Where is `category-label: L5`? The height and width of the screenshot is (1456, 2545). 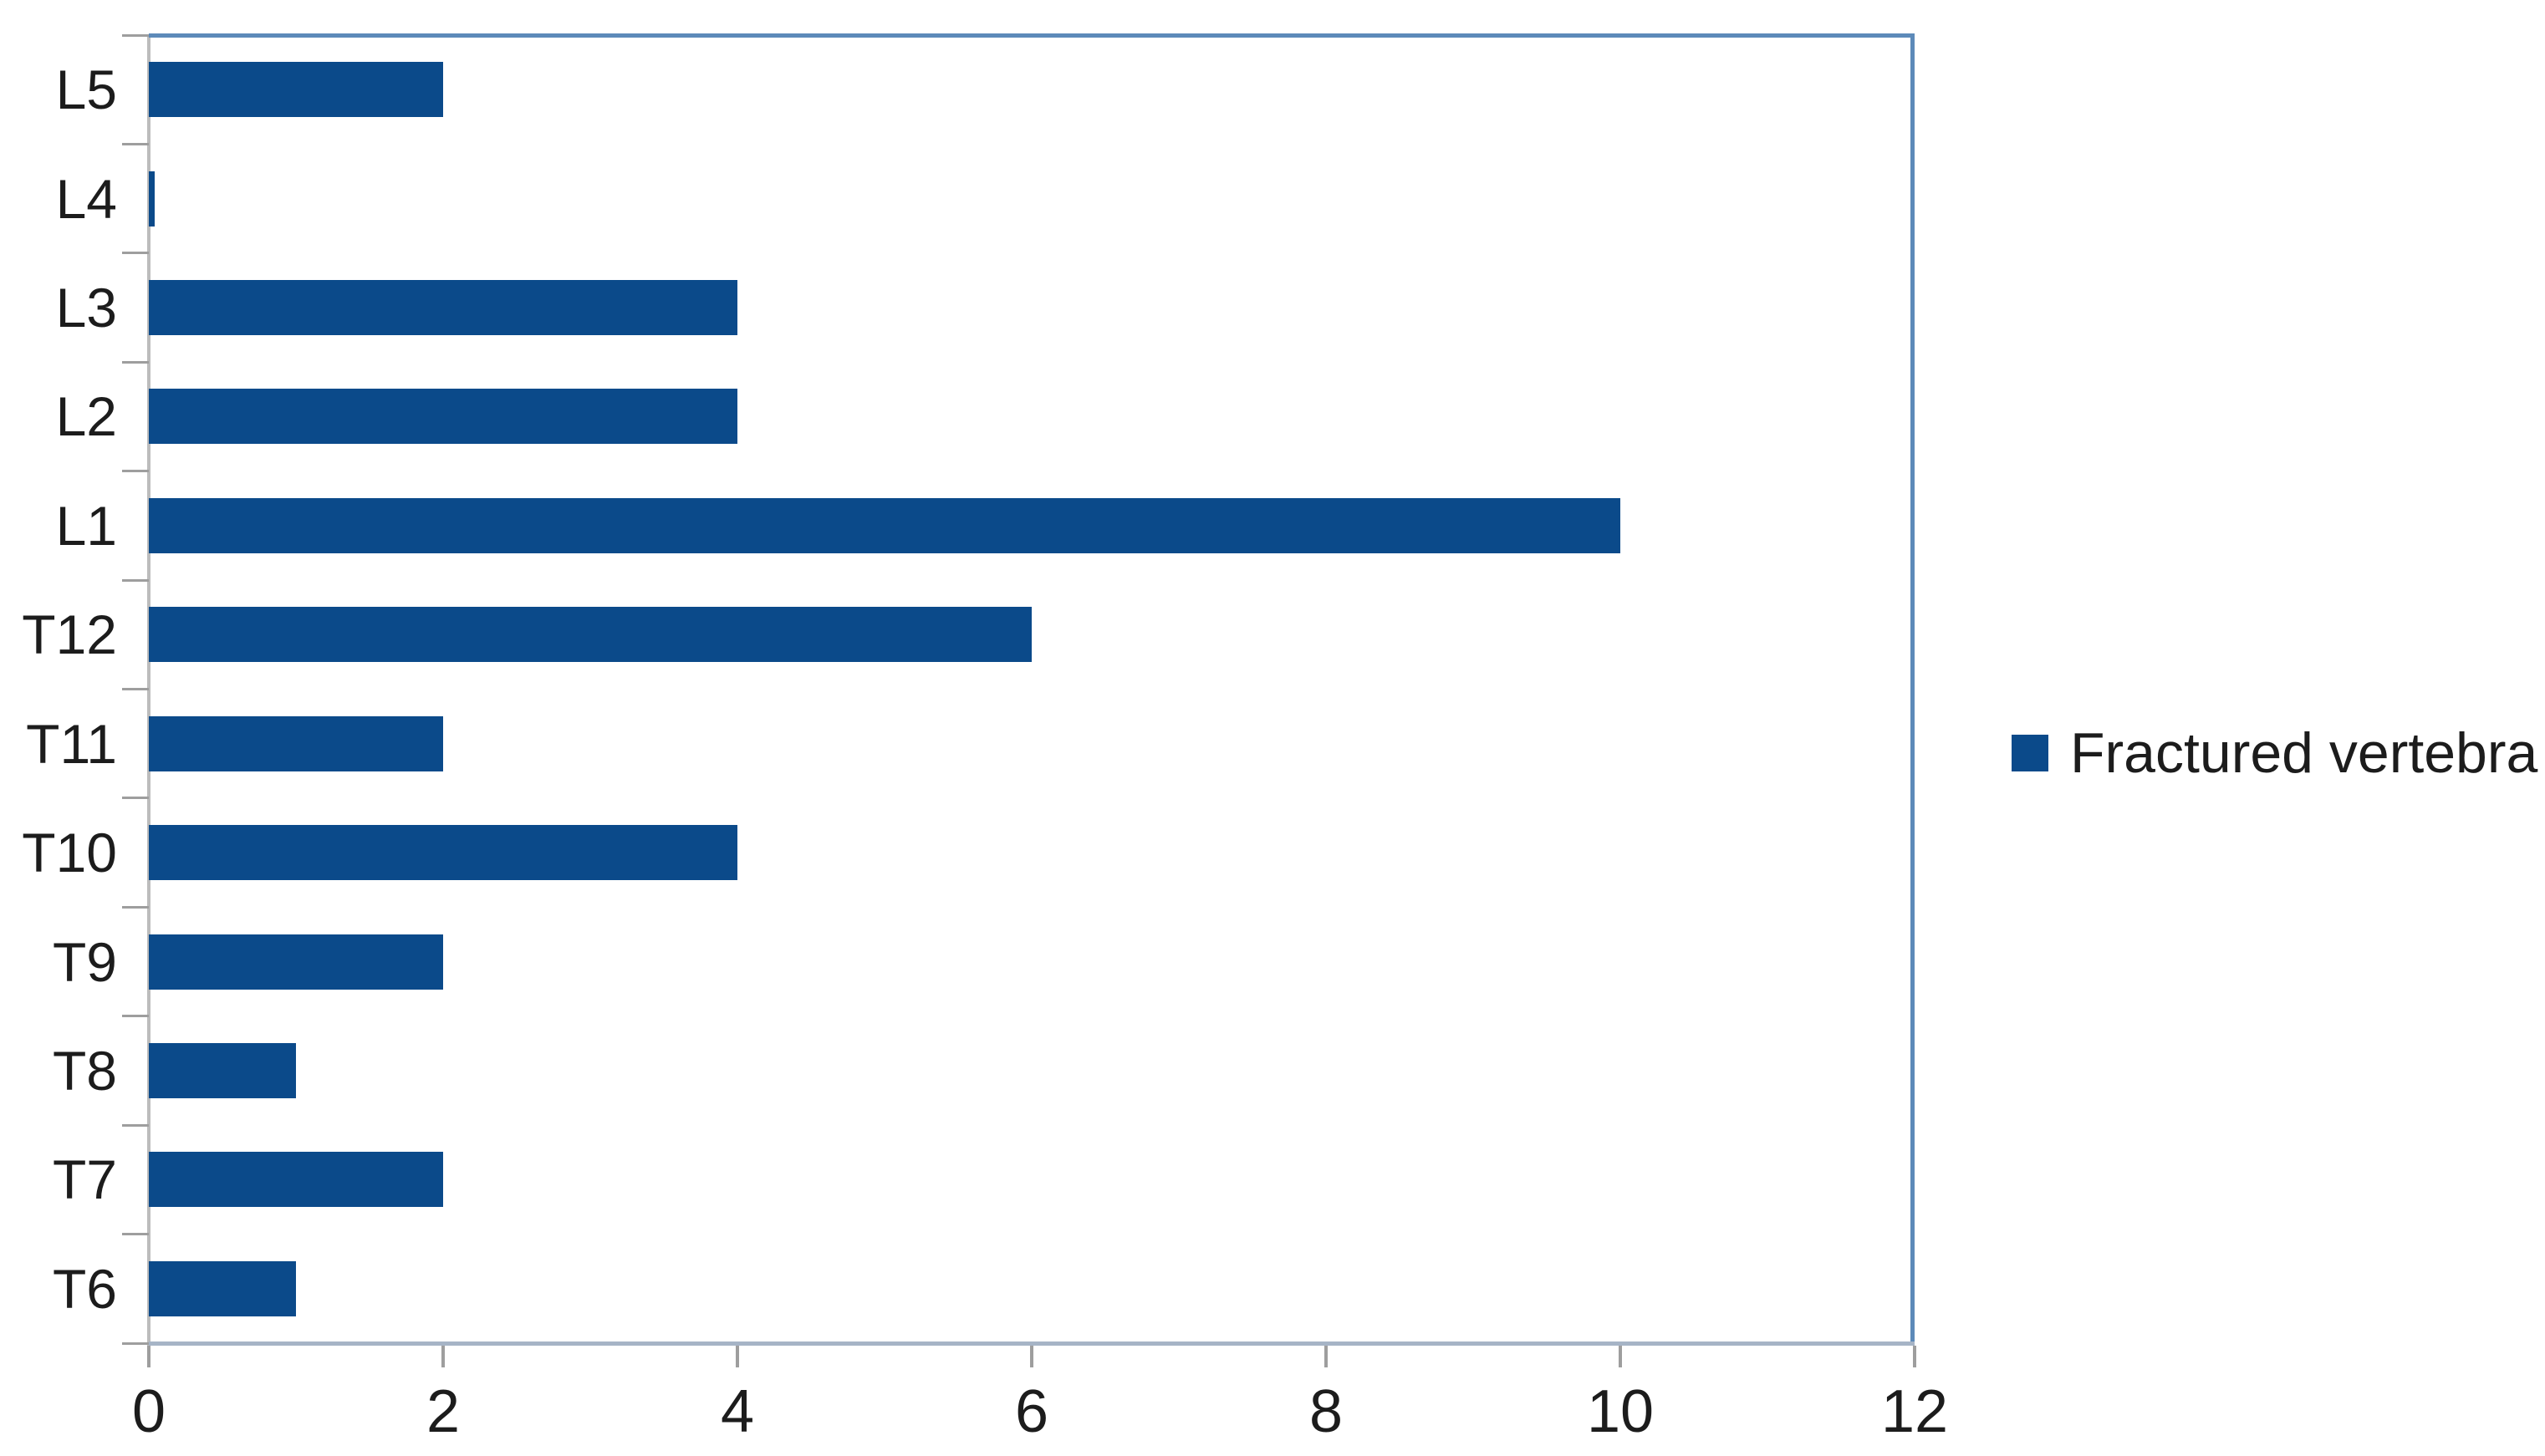
category-label: L5 is located at coordinates (86, 90).